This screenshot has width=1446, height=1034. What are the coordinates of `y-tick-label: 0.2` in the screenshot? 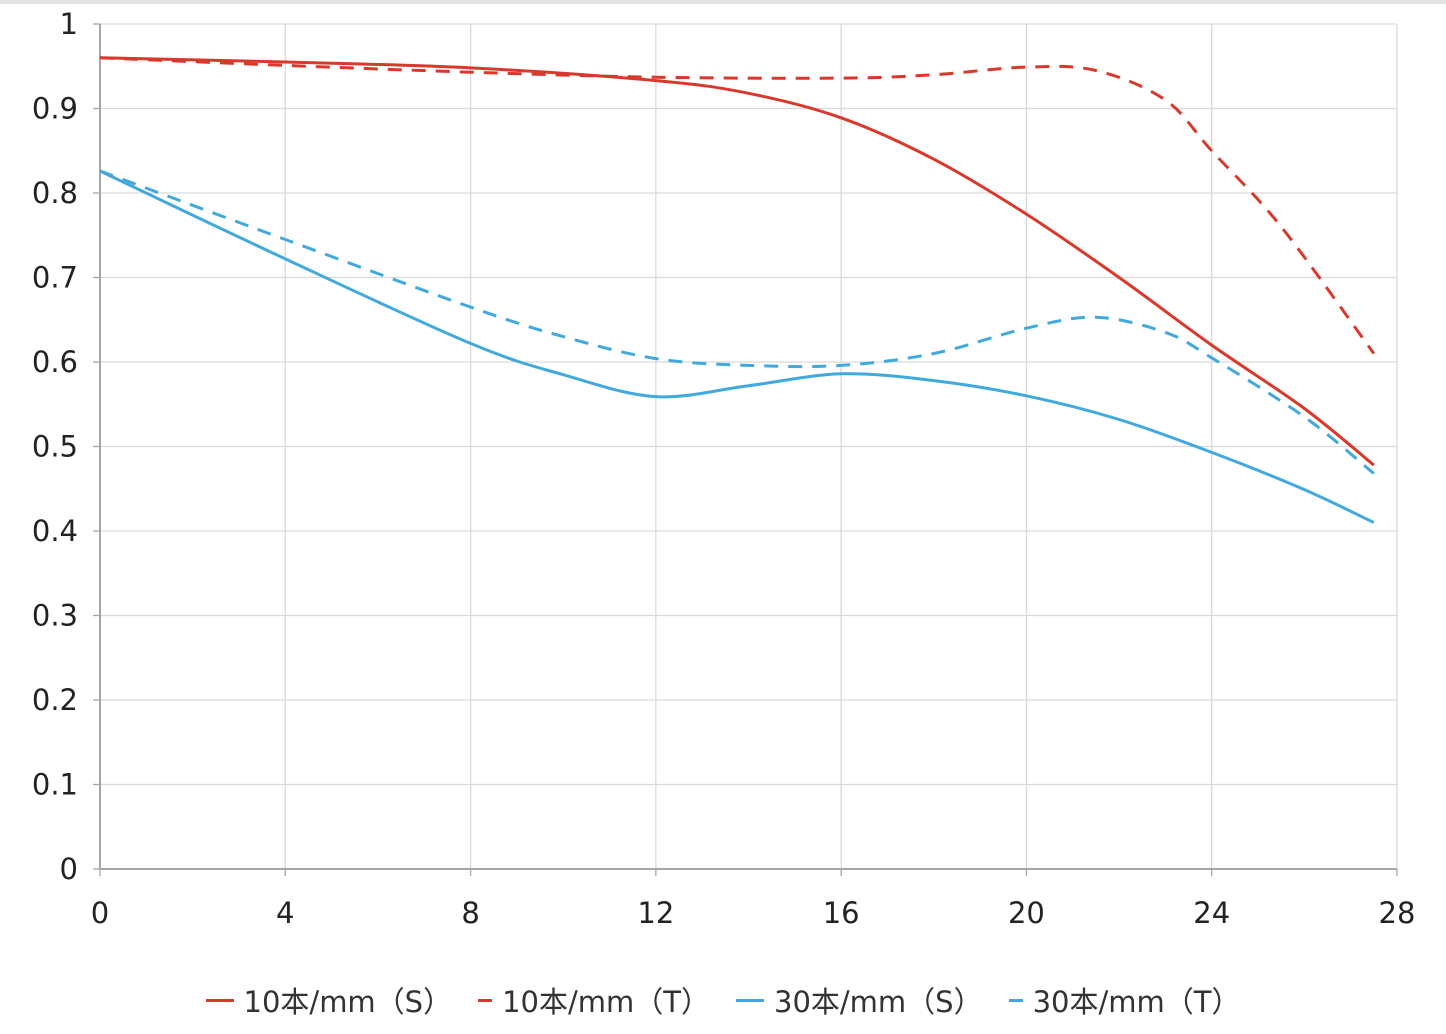 It's located at (55, 700).